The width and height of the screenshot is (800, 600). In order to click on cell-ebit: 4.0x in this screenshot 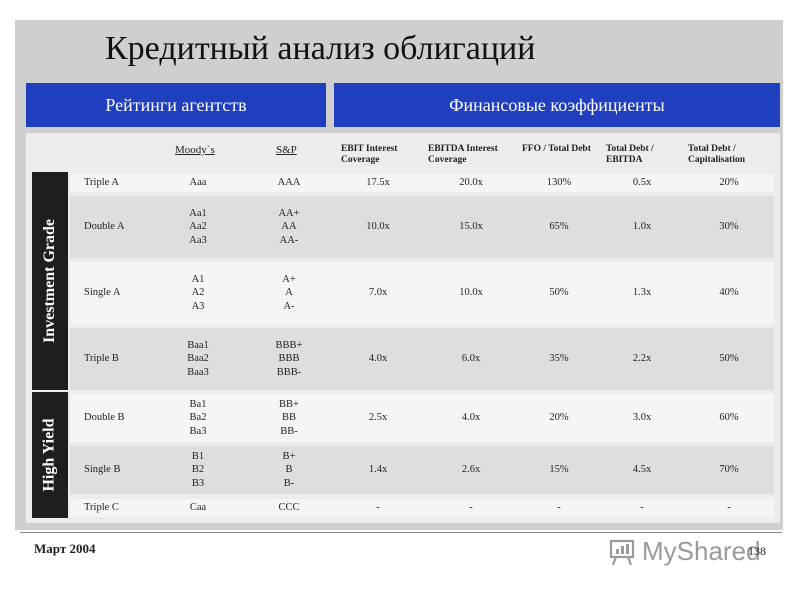, I will do `click(378, 359)`.